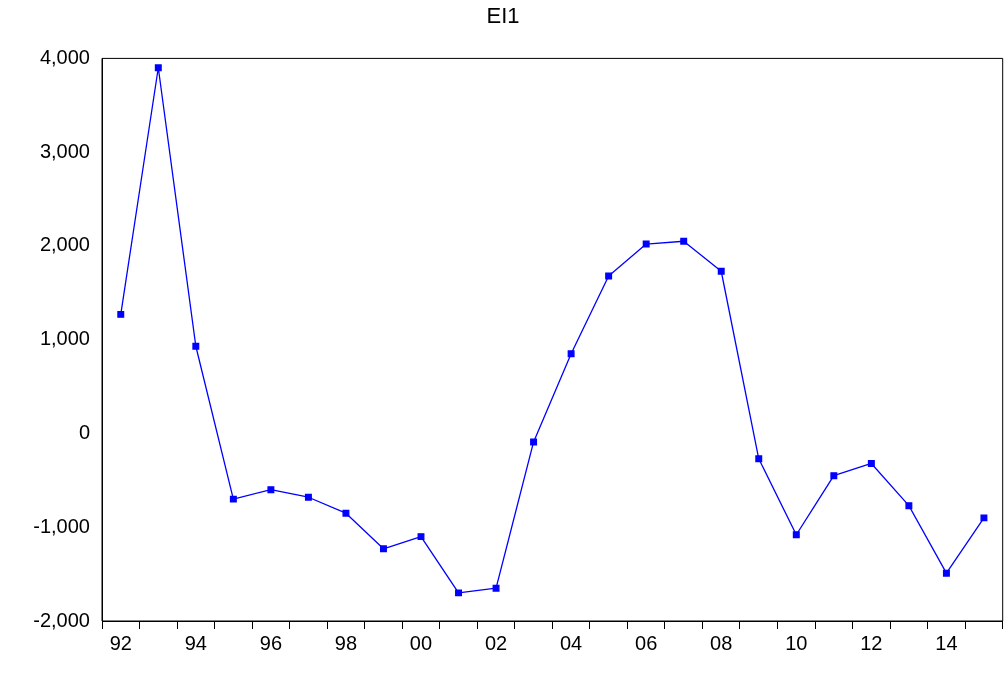  I want to click on x-tick-label: 10, so click(796, 642).